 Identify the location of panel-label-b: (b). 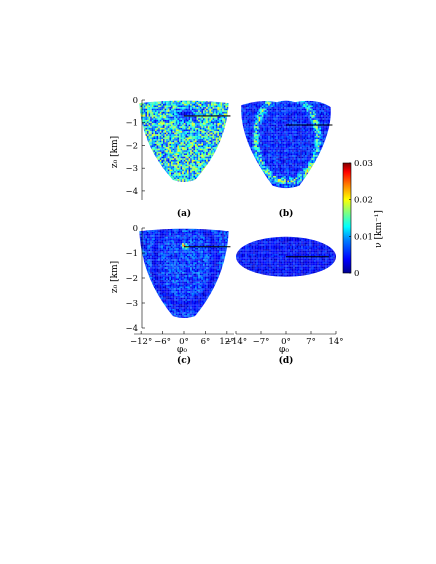
(286, 213).